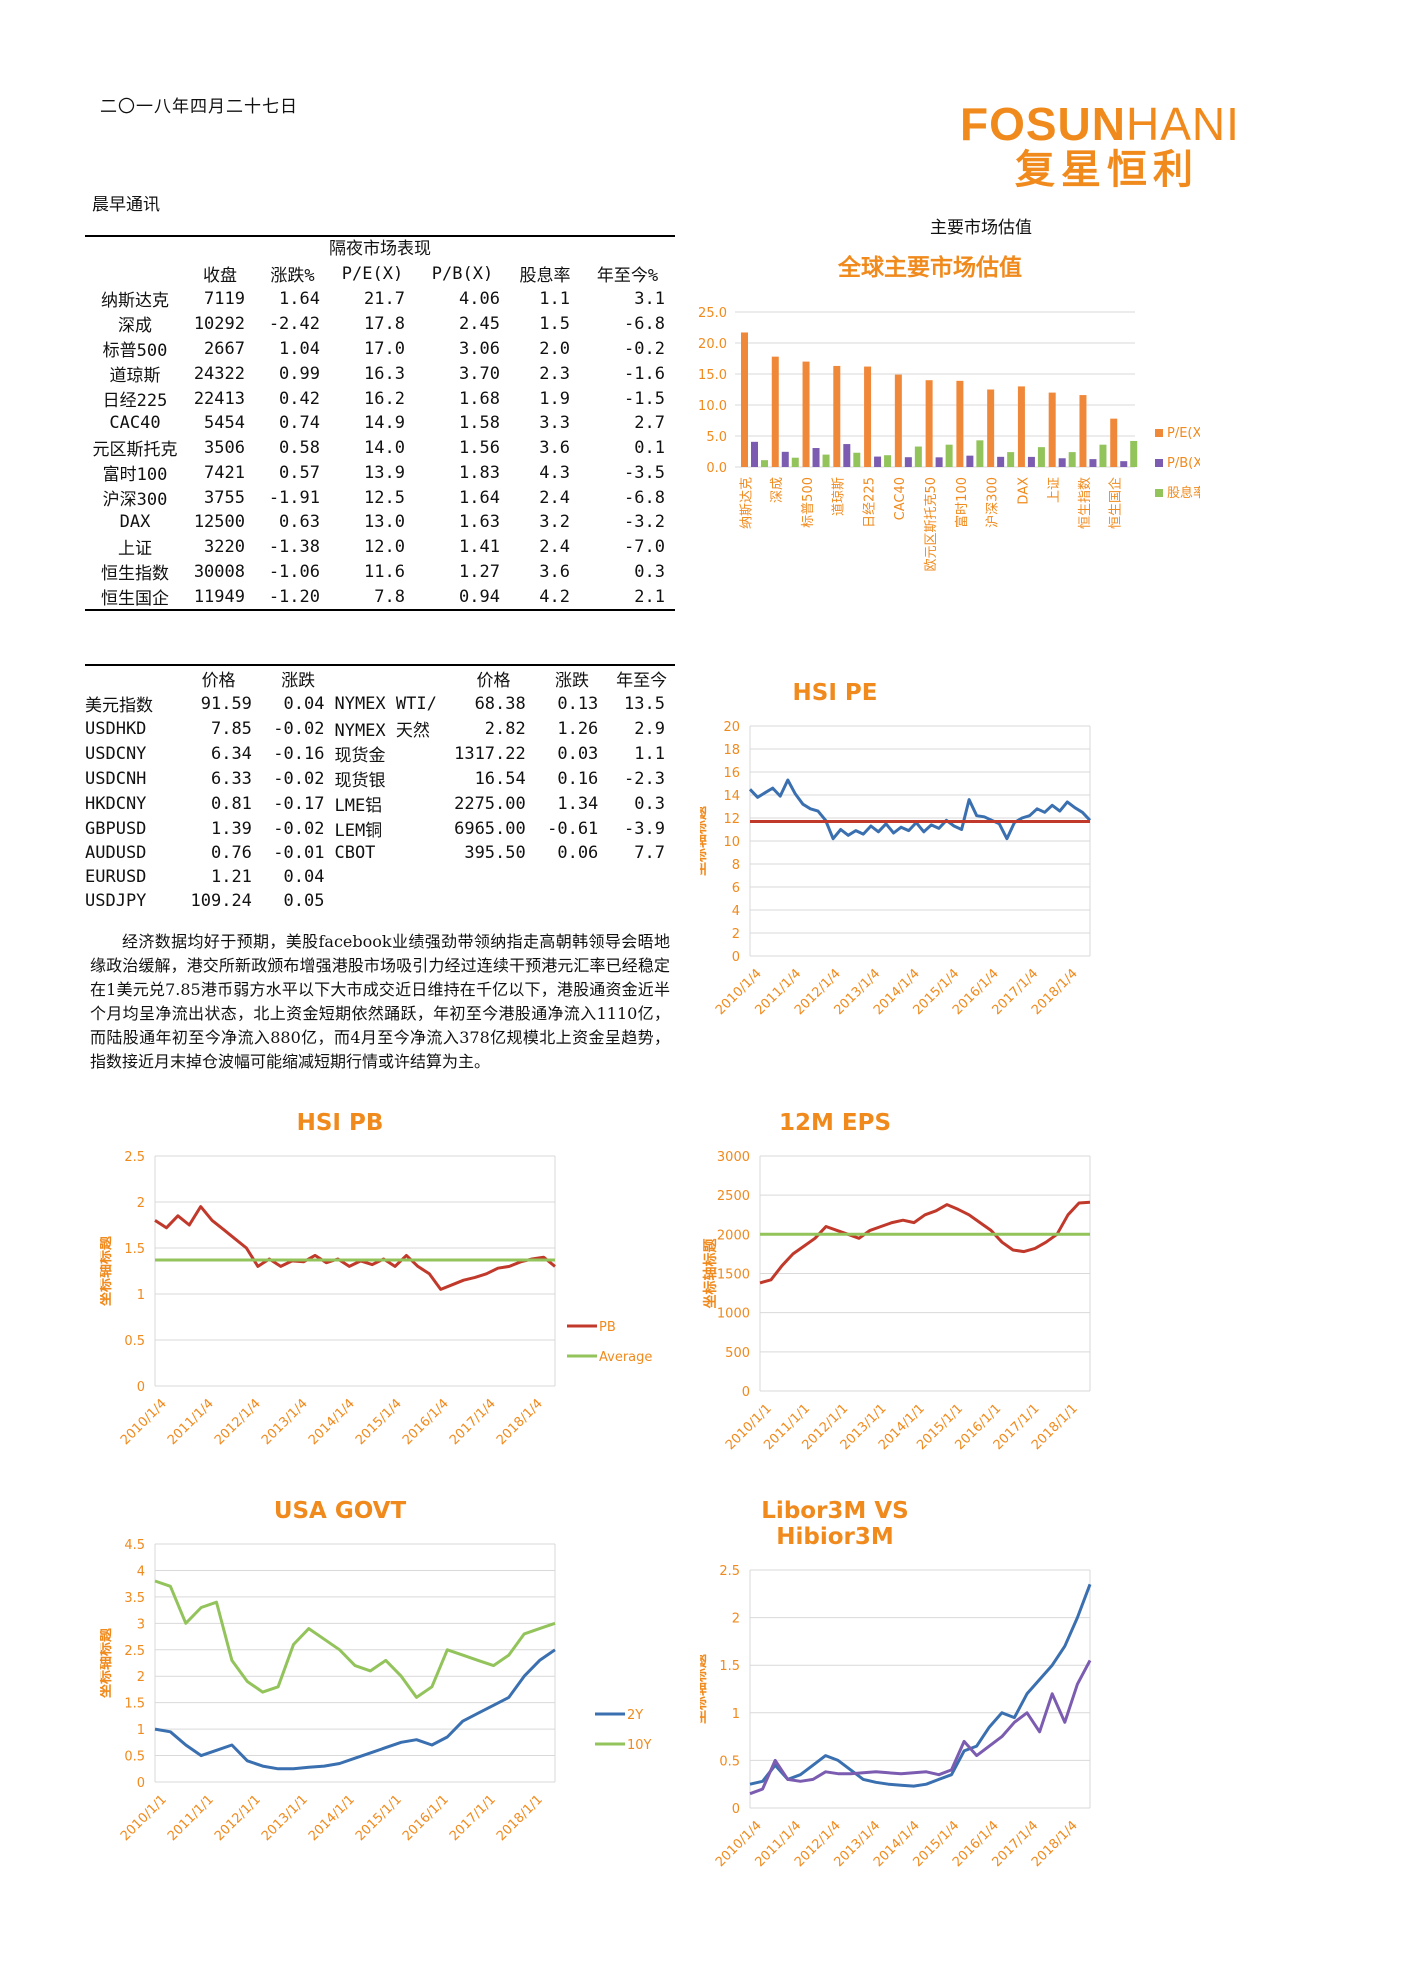 This screenshot has width=1403, height=1984. Describe the element at coordinates (379, 1818) in the screenshot. I see `x-tick-label: 2015/1/1` at that location.